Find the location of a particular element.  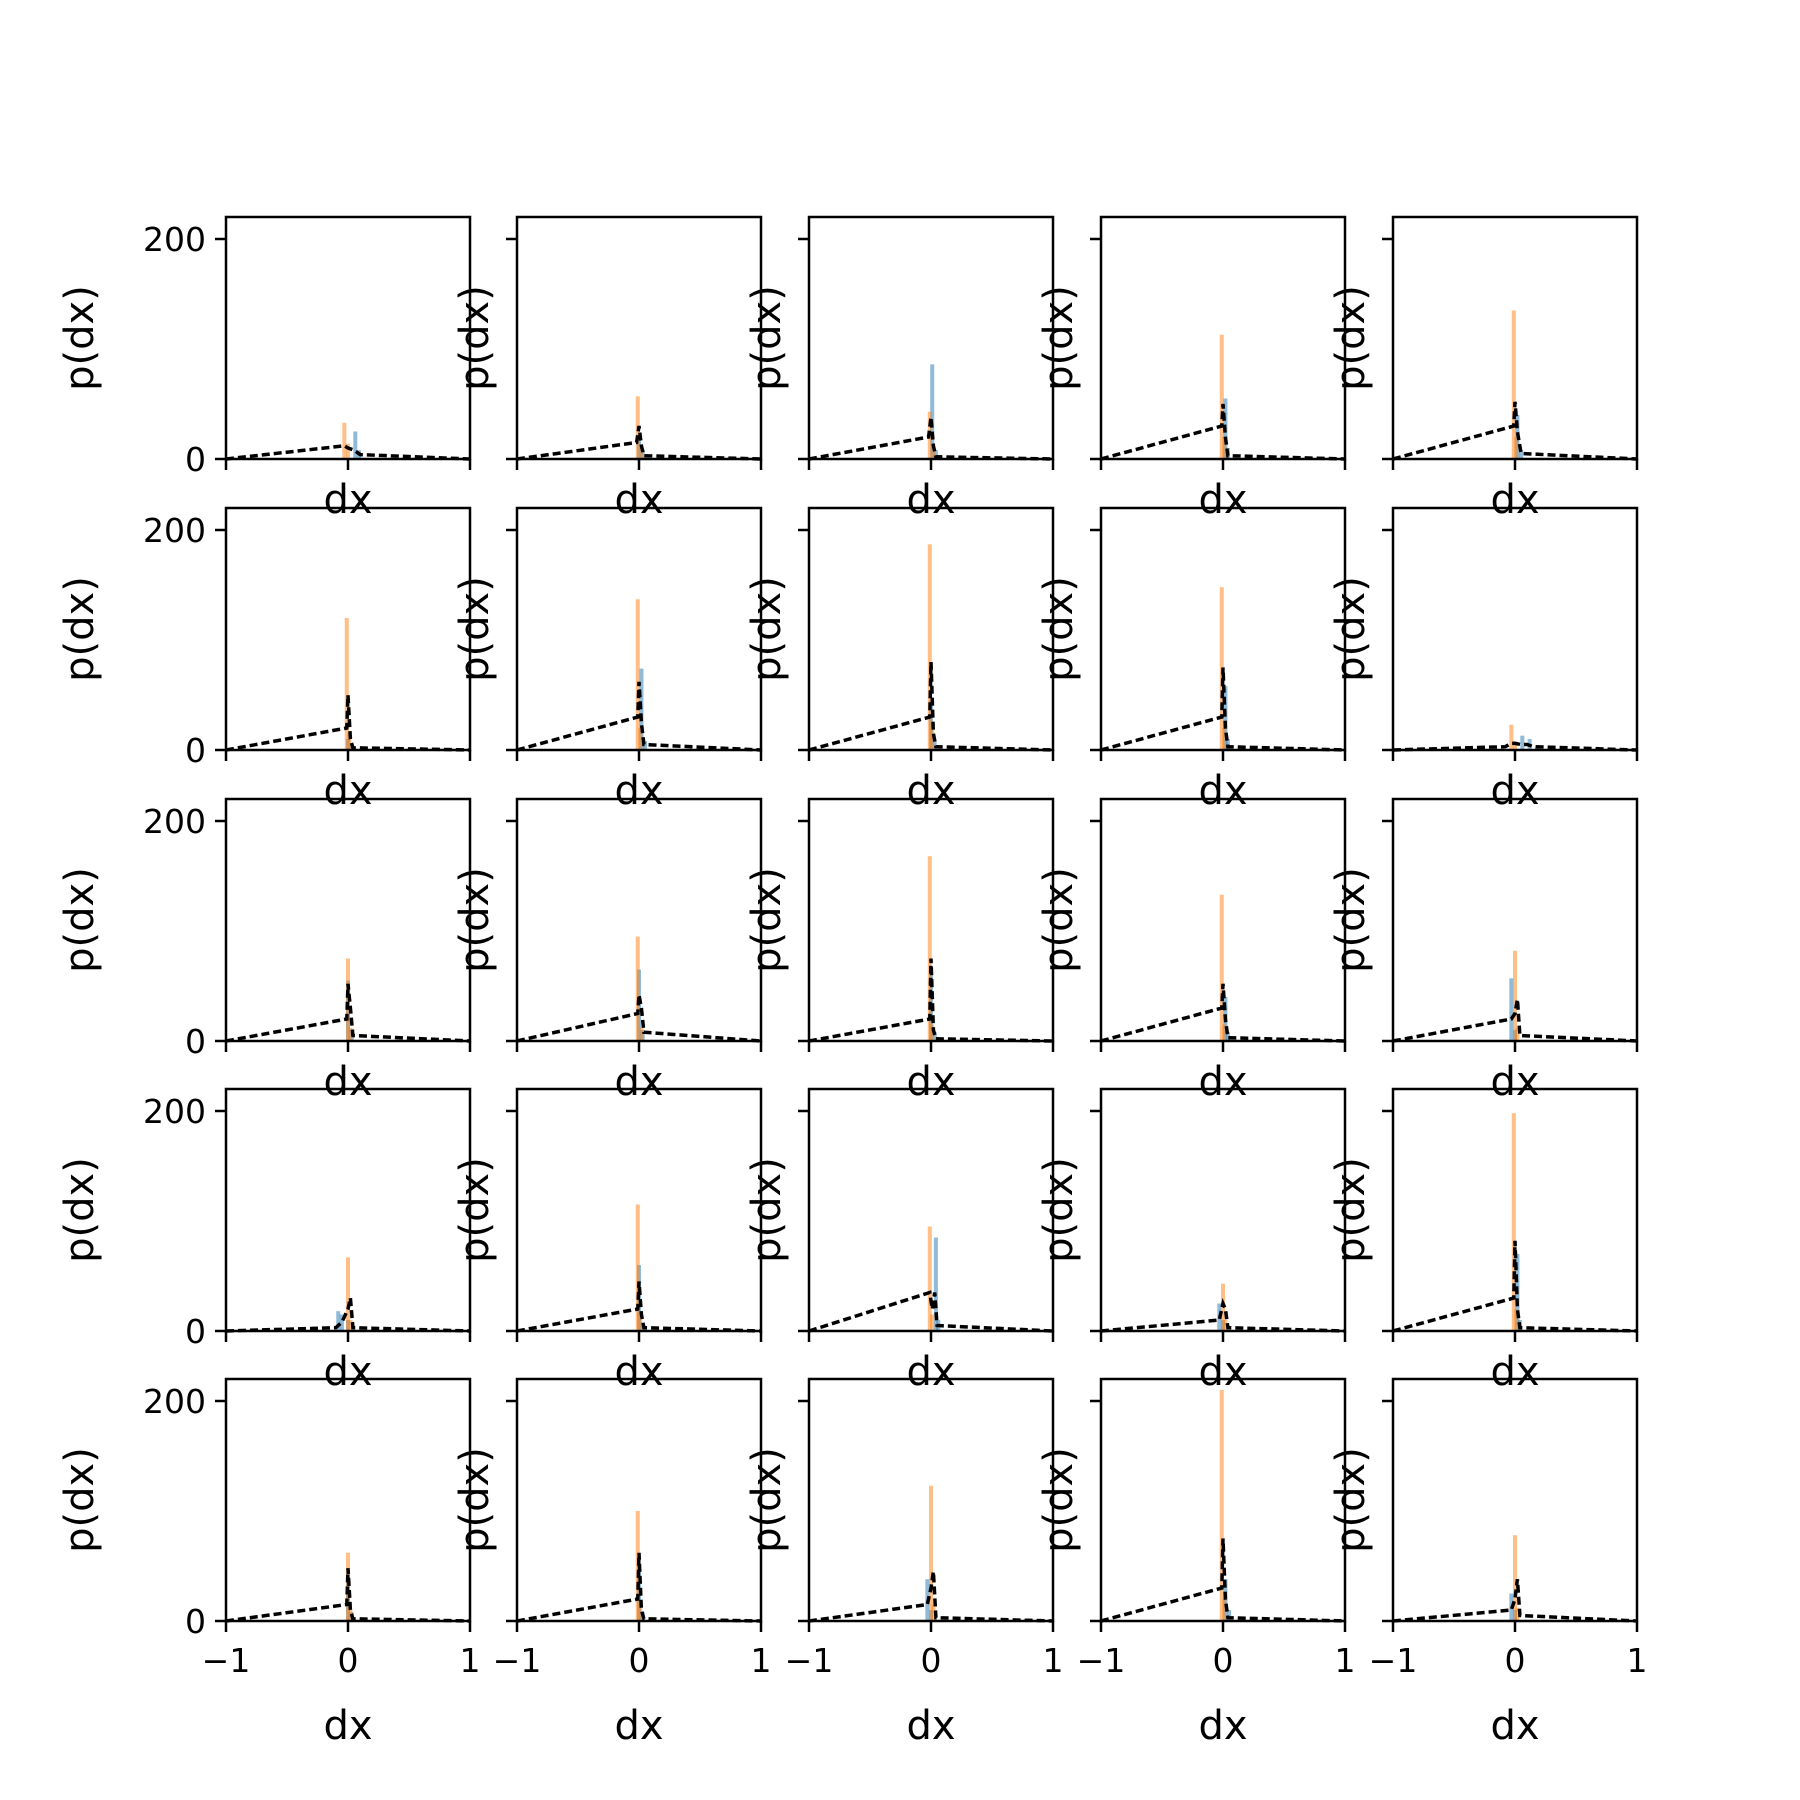

subplot-r2-c0: 0 200 dx p(dx) is located at coordinates (264, 951).